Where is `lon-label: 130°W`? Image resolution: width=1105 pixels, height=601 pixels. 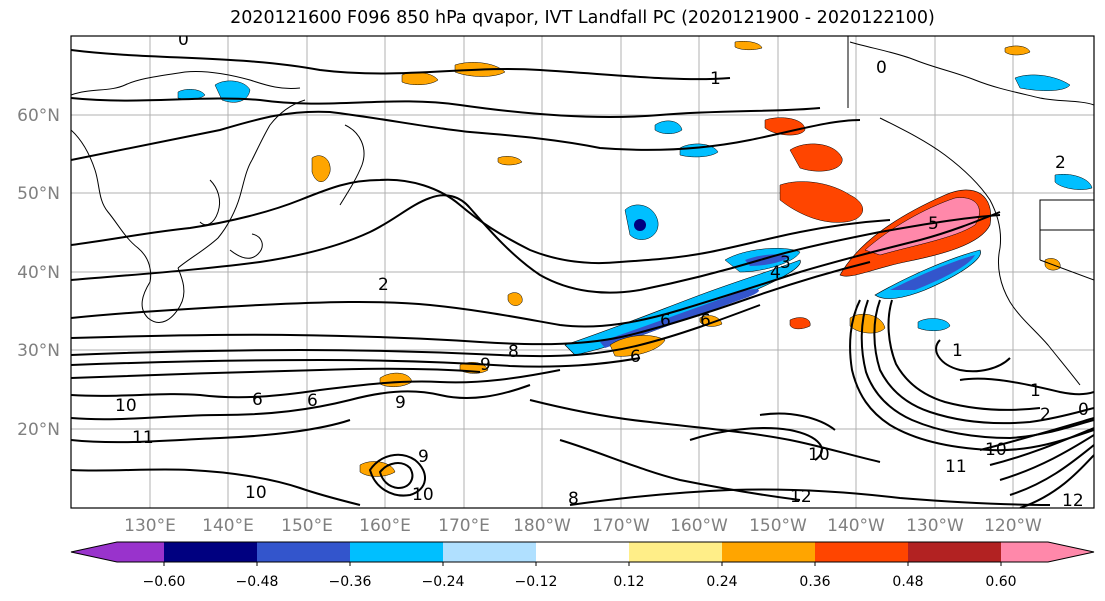 lon-label: 130°W is located at coordinates (935, 526).